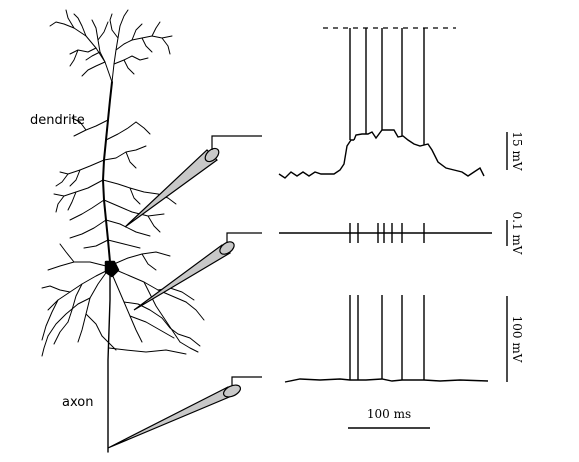  What do you see at coordinates (57, 120) in the screenshot?
I see `dendrite-label: dendrite` at bounding box center [57, 120].